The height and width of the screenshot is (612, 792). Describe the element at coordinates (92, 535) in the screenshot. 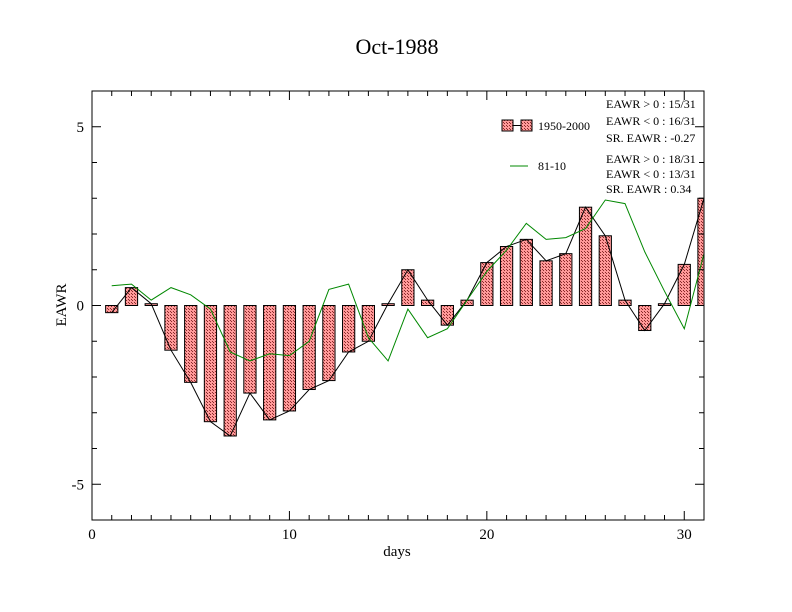

I see `x-tick-label-0: 0` at that location.